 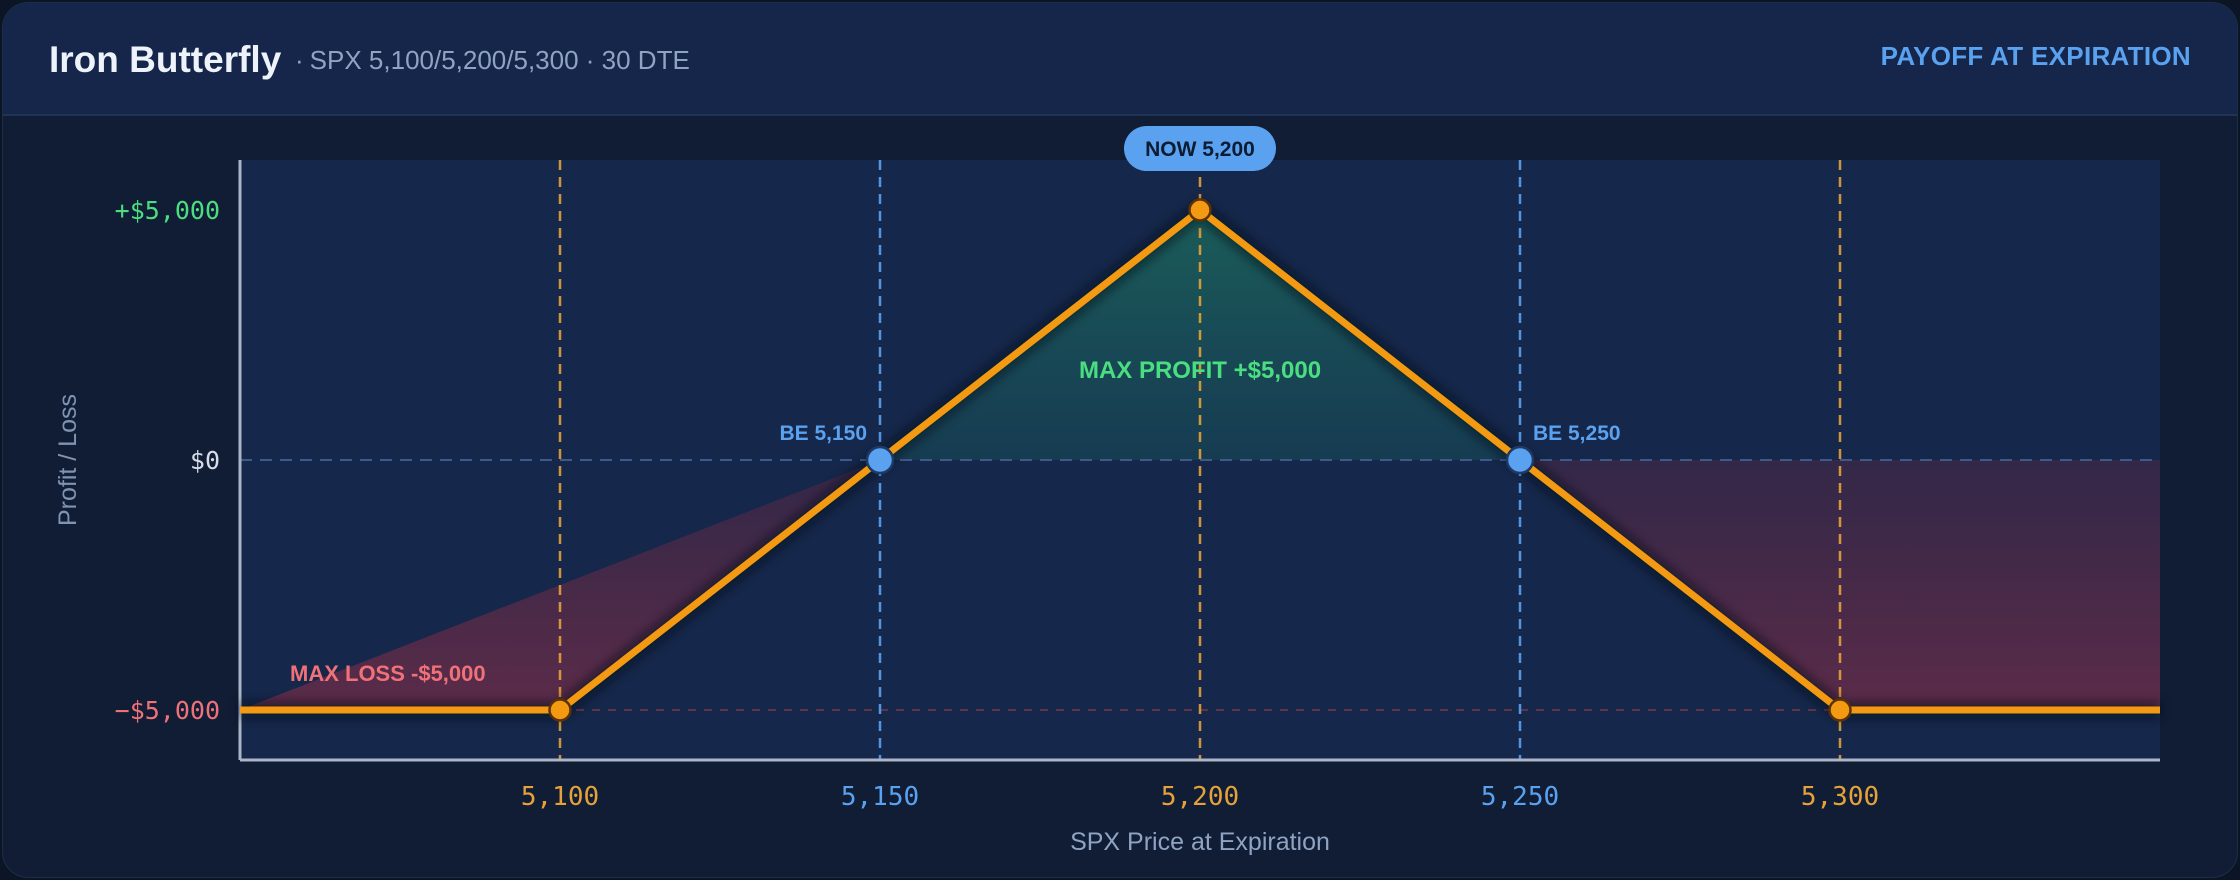 I want to click on x-axis-title: SPX Price at Expiration, so click(x=1200, y=842).